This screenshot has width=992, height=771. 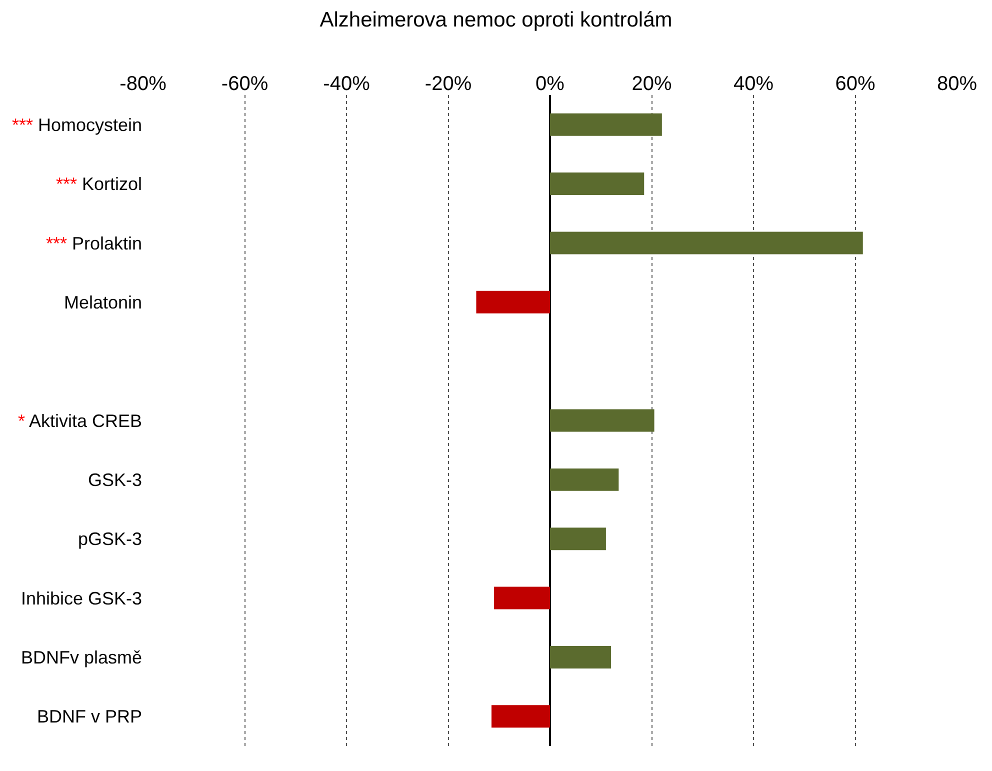 What do you see at coordinates (346, 84) in the screenshot?
I see `x-tick-label: -40%` at bounding box center [346, 84].